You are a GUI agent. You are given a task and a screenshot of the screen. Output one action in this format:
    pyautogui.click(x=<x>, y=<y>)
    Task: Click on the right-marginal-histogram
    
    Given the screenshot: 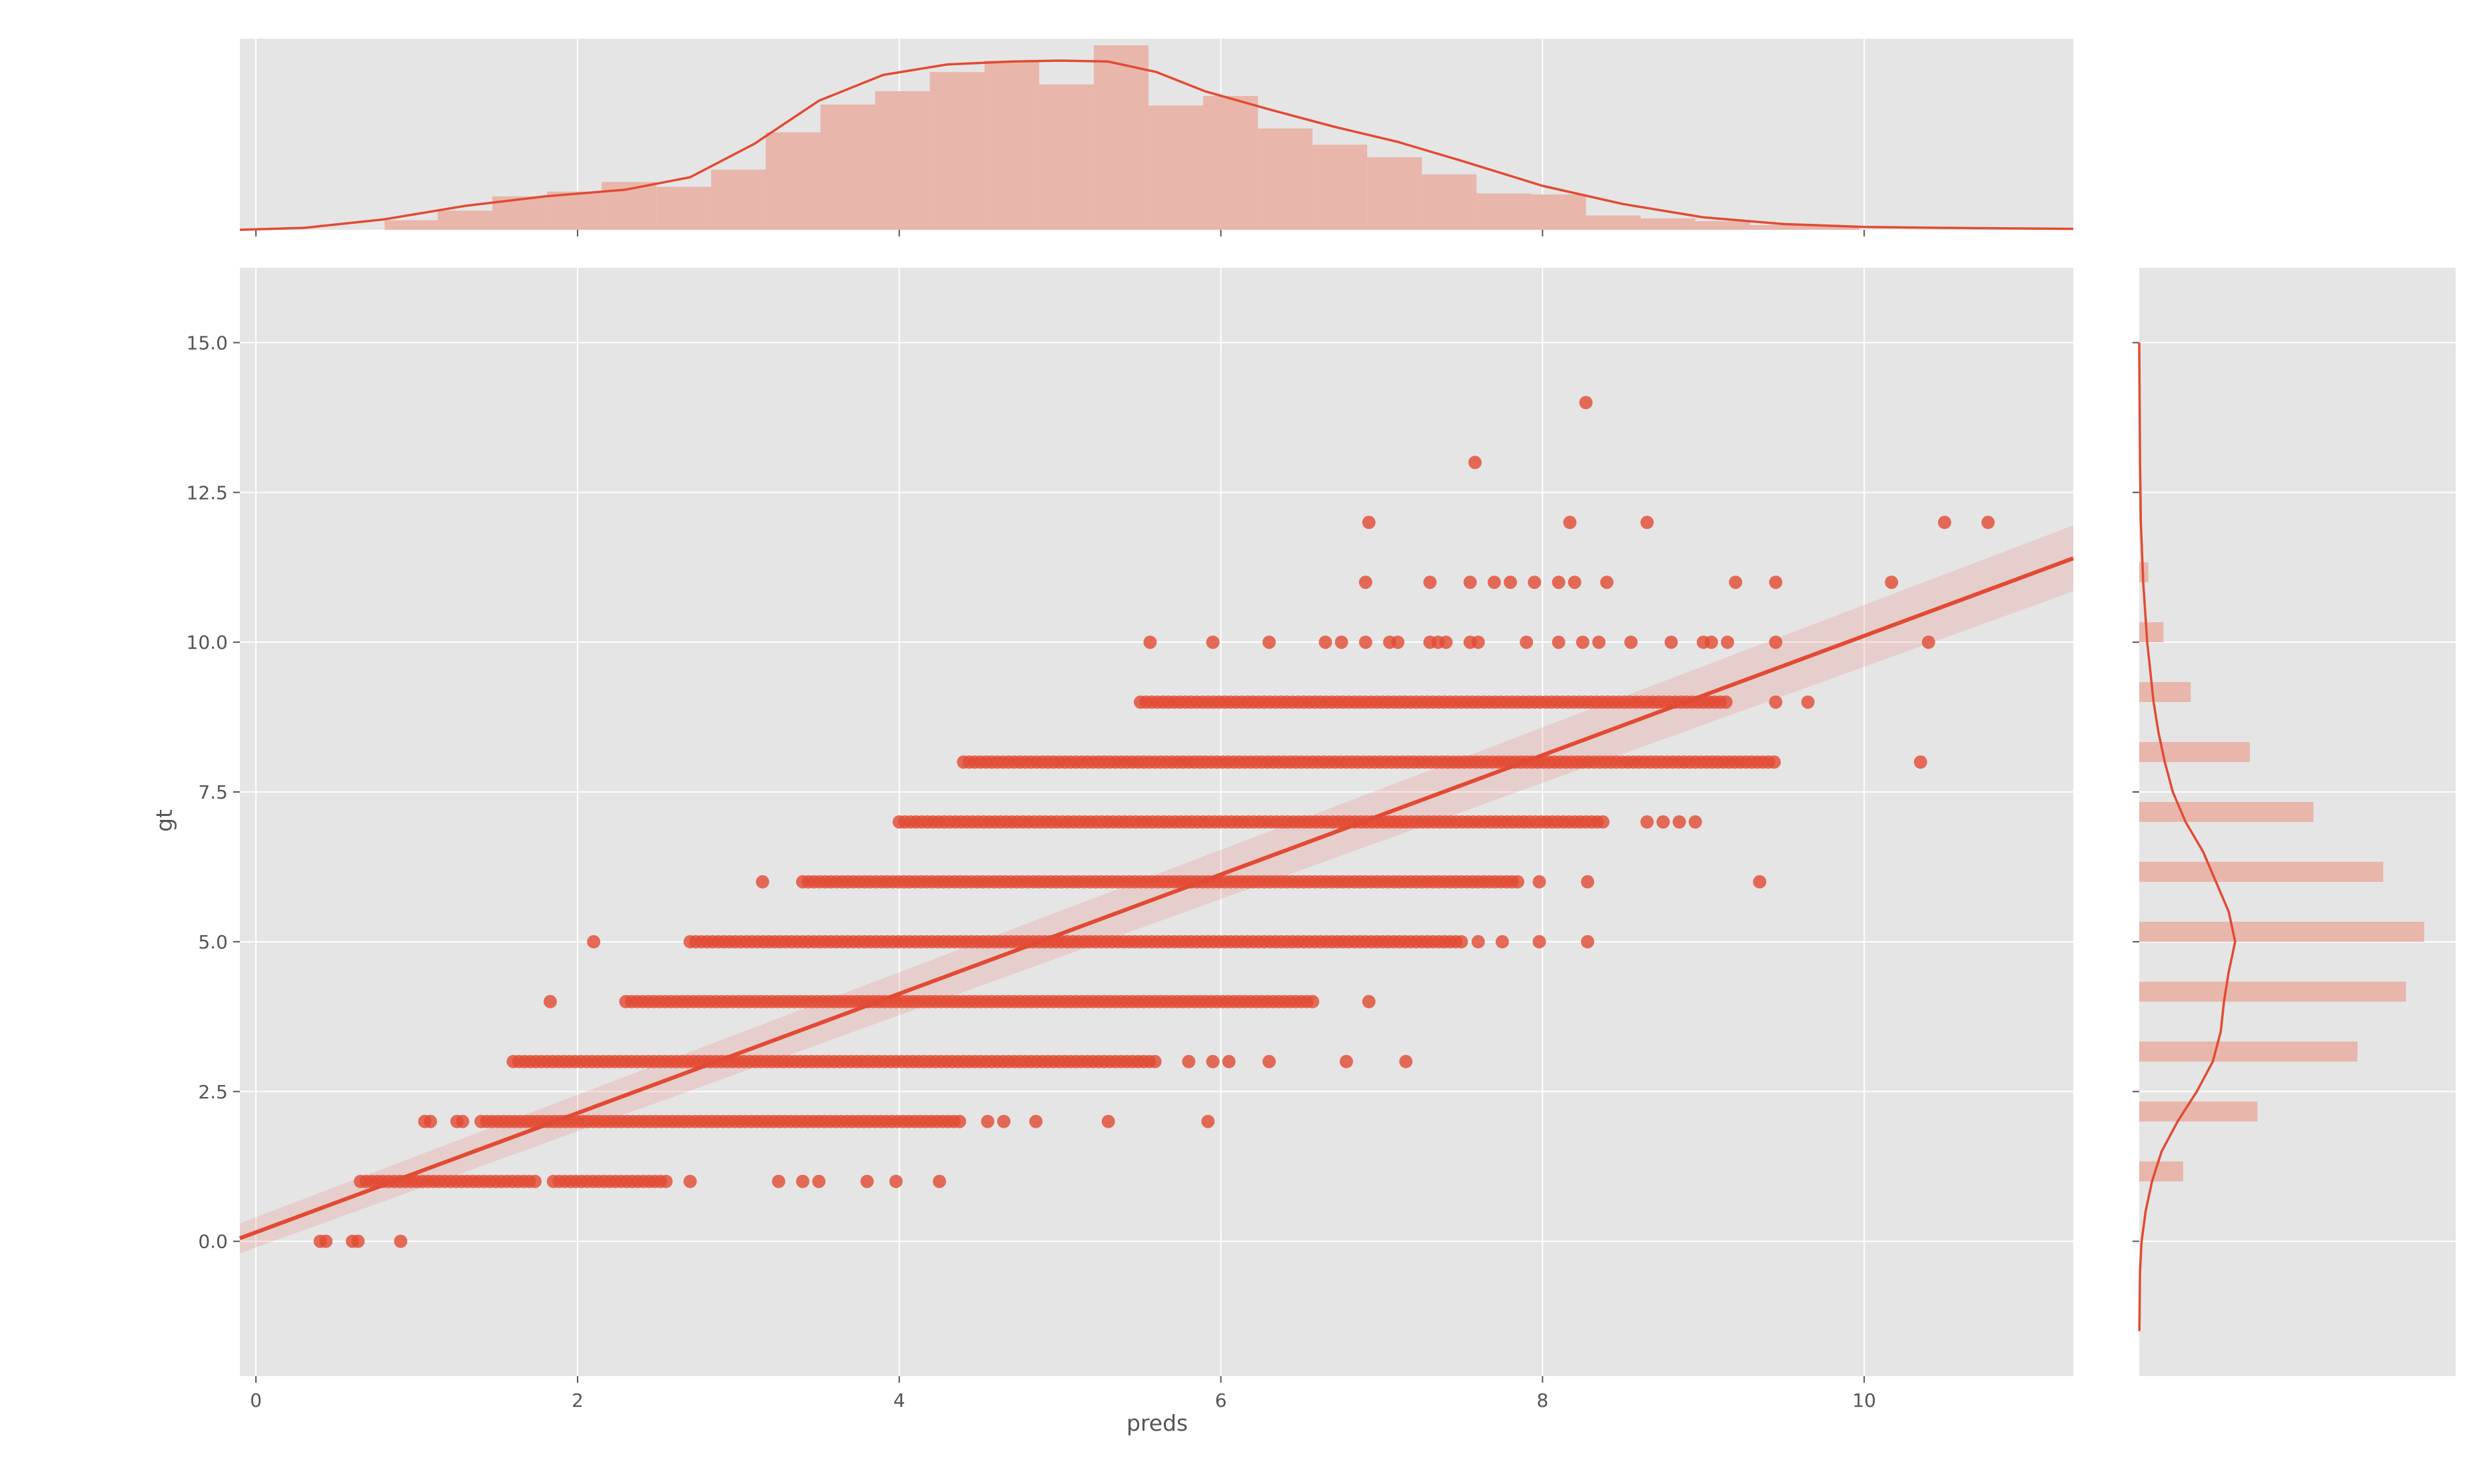 What is the action you would take?
    pyautogui.click(x=2294, y=822)
    